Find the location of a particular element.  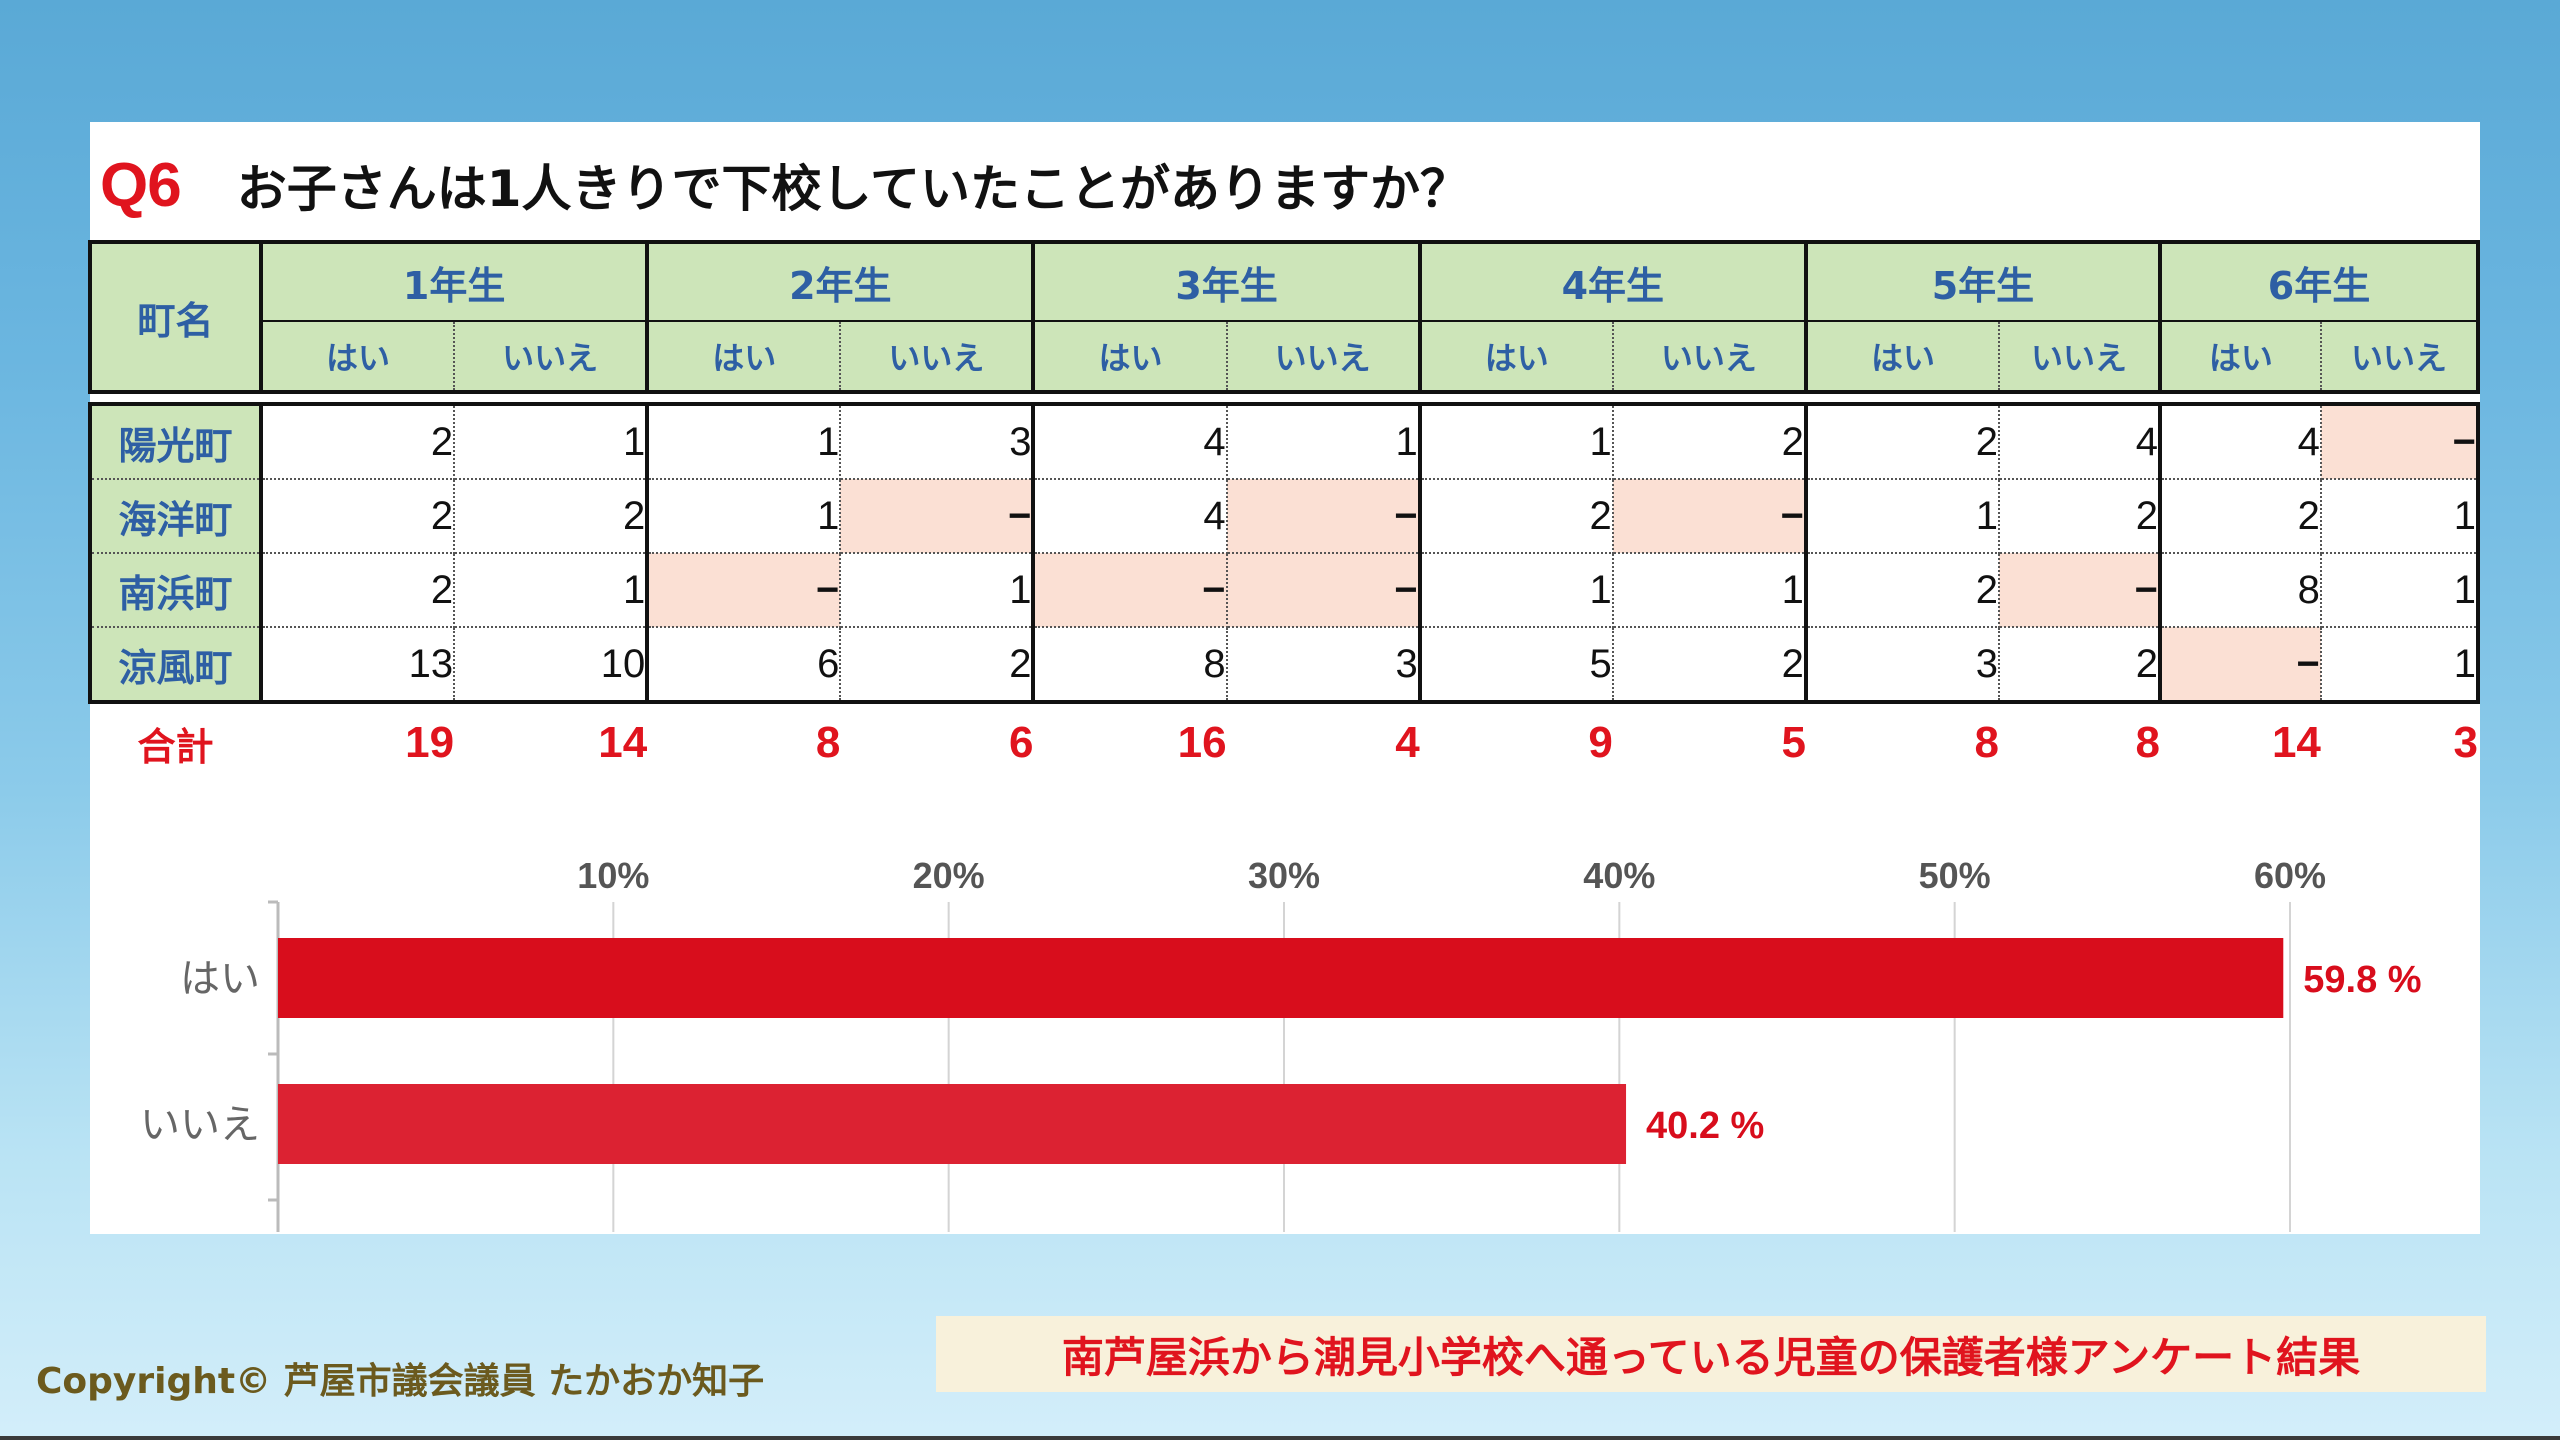

x-tick-label: 30% is located at coordinates (1284, 875).